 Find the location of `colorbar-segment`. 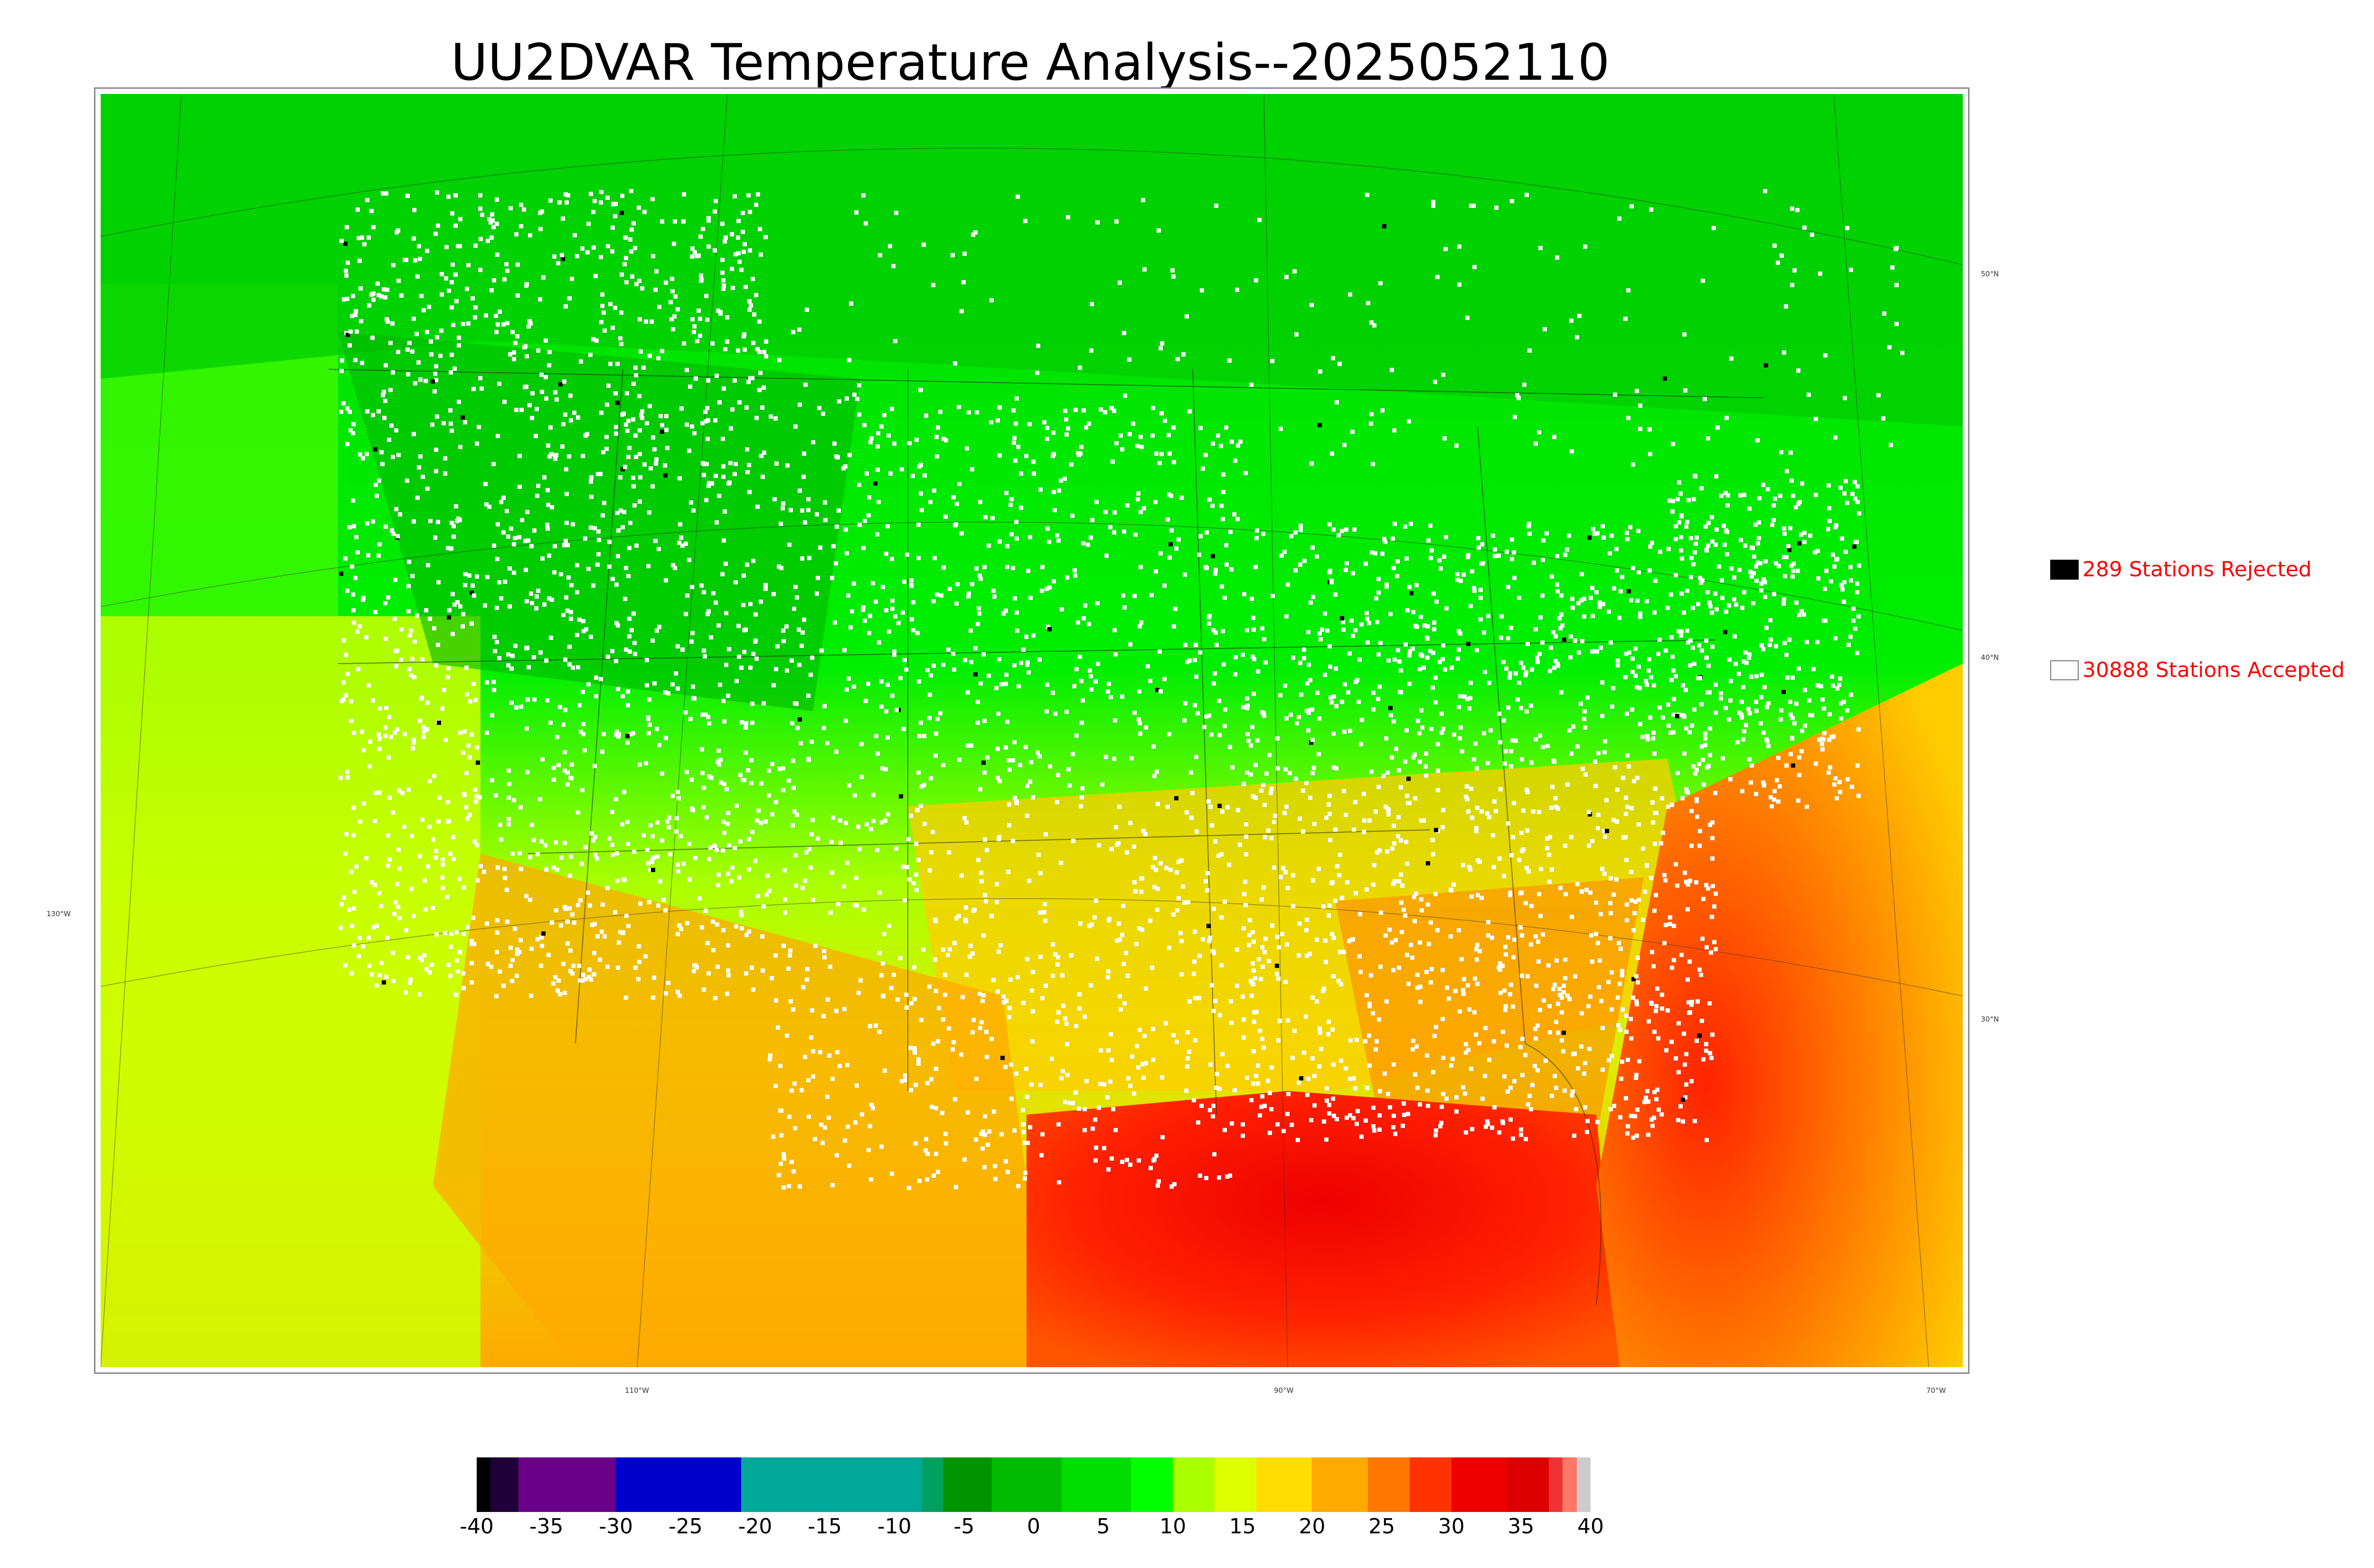

colorbar-segment is located at coordinates (679, 1485).